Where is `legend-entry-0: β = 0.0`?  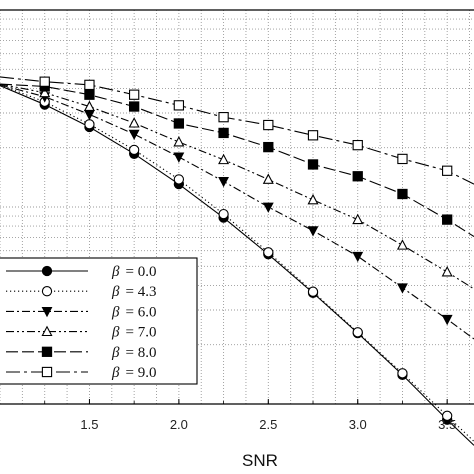 legend-entry-0: β = 0.0 is located at coordinates (133, 272).